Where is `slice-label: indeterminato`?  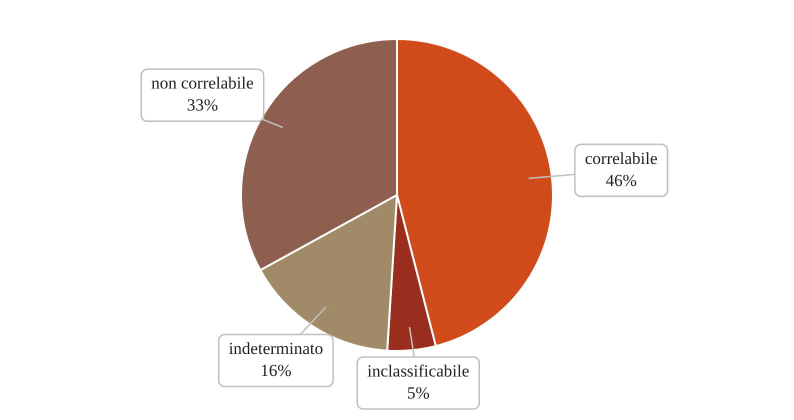
slice-label: indeterminato is located at coordinates (276, 348).